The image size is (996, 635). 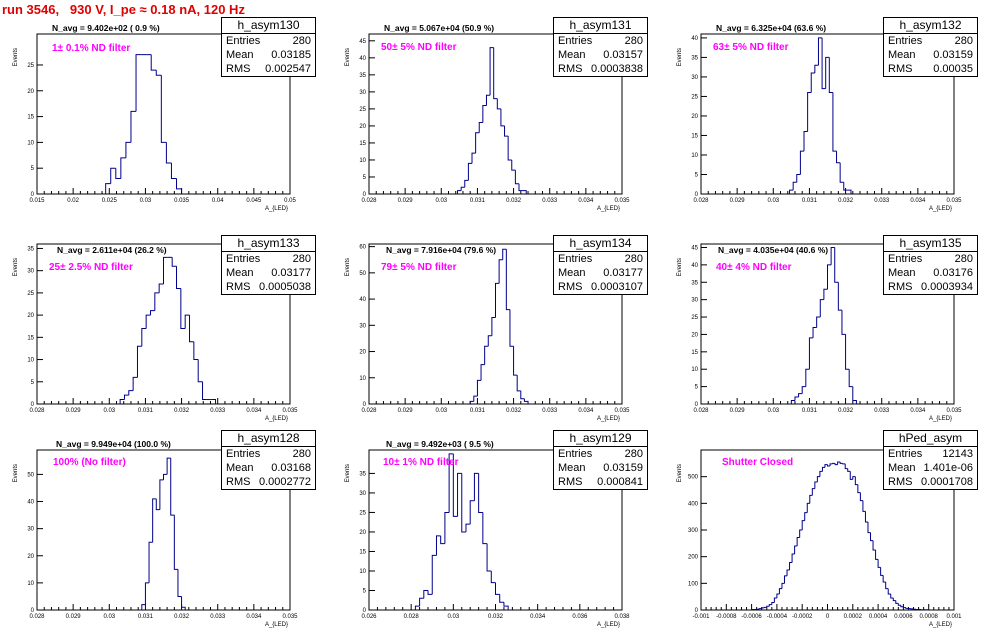 What do you see at coordinates (73, 201) in the screenshot?
I see `x-tick-label: 0.02` at bounding box center [73, 201].